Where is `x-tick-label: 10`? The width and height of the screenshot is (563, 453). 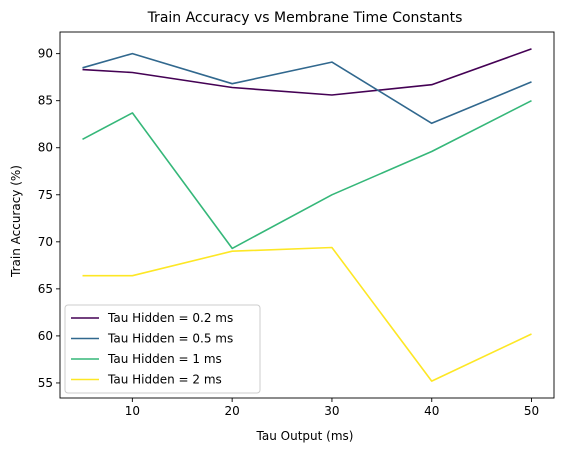
x-tick-label: 10 is located at coordinates (132, 411).